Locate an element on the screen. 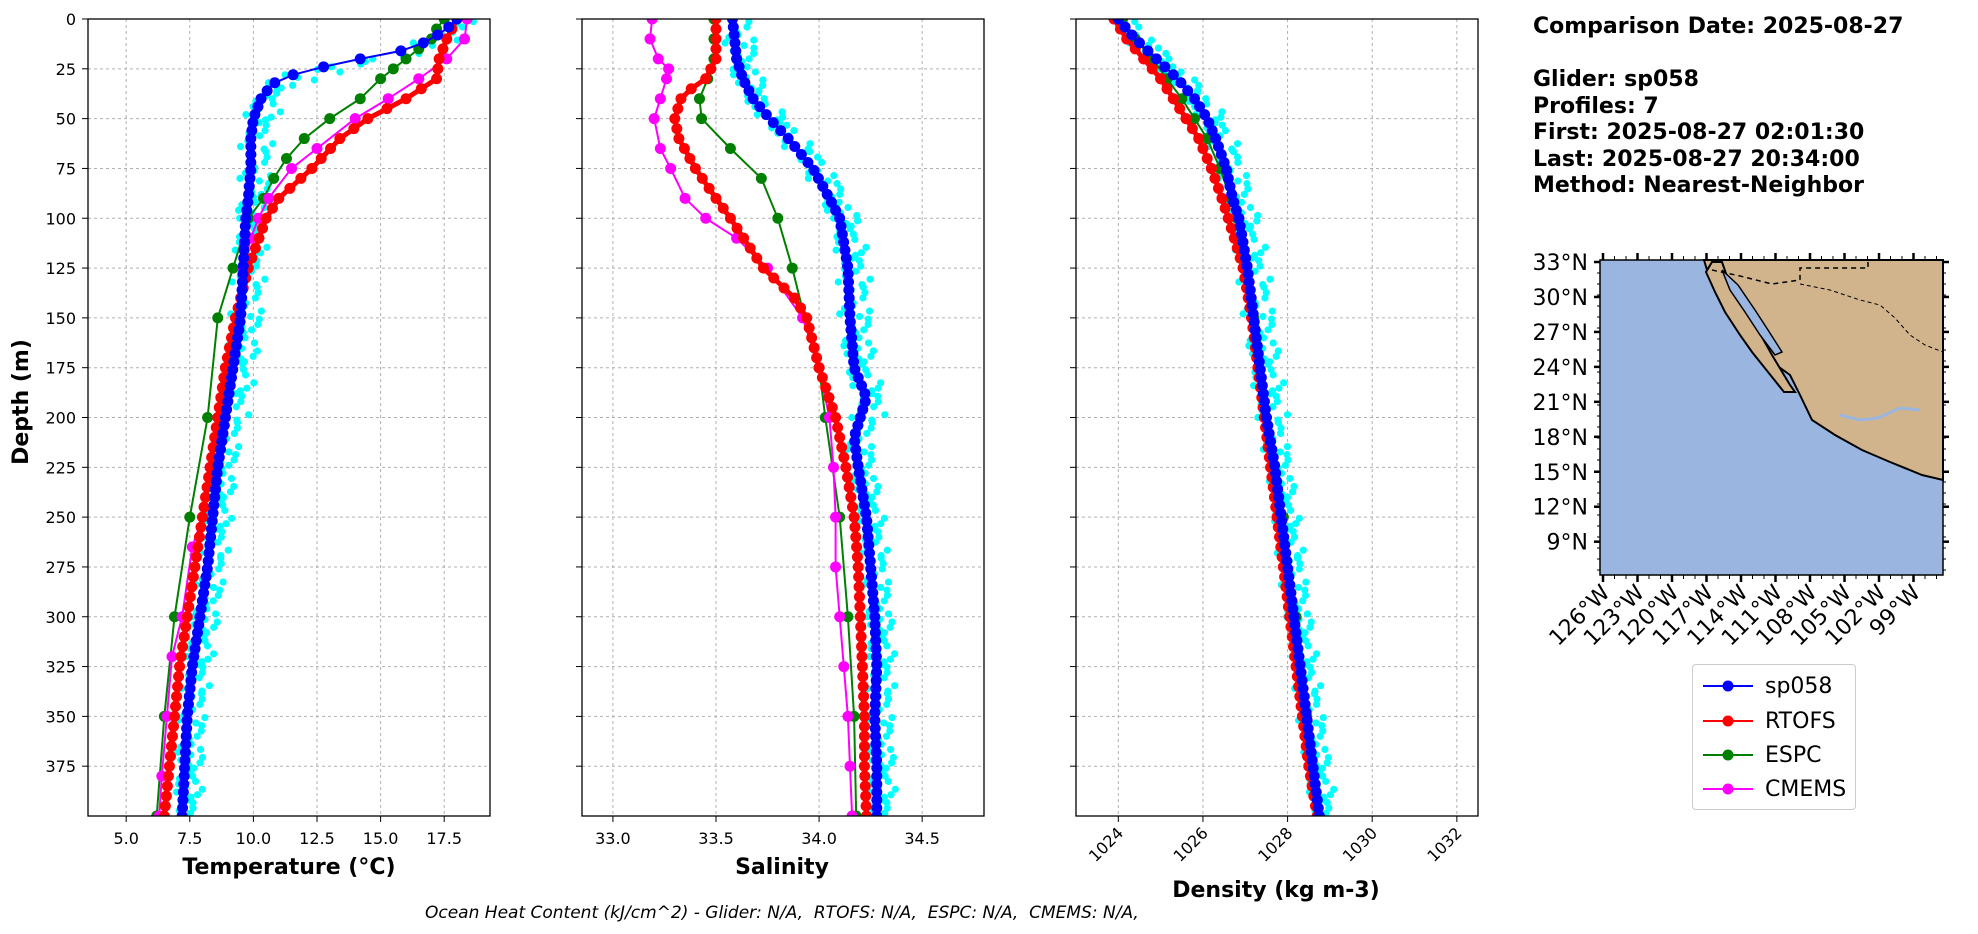 Image resolution: width=1978 pixels, height=934 pixels. y-tick-label: 325 is located at coordinates (60, 667).